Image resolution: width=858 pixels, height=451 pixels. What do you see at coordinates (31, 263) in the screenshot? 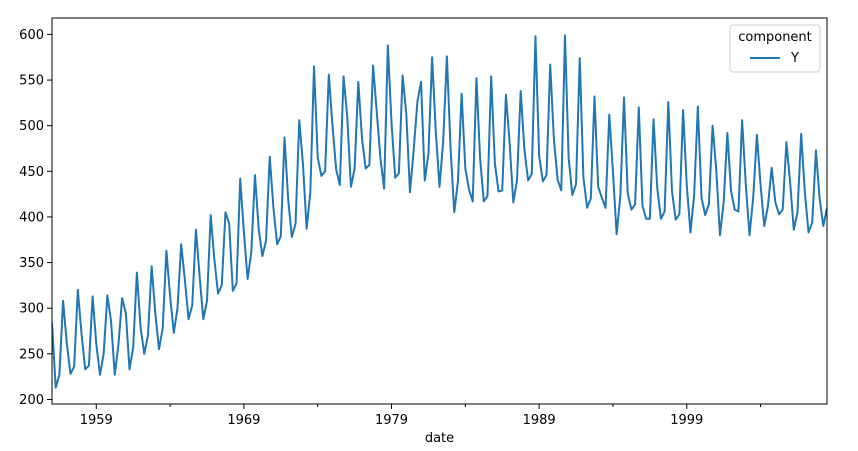
I see `y-tick-label: 350` at bounding box center [31, 263].